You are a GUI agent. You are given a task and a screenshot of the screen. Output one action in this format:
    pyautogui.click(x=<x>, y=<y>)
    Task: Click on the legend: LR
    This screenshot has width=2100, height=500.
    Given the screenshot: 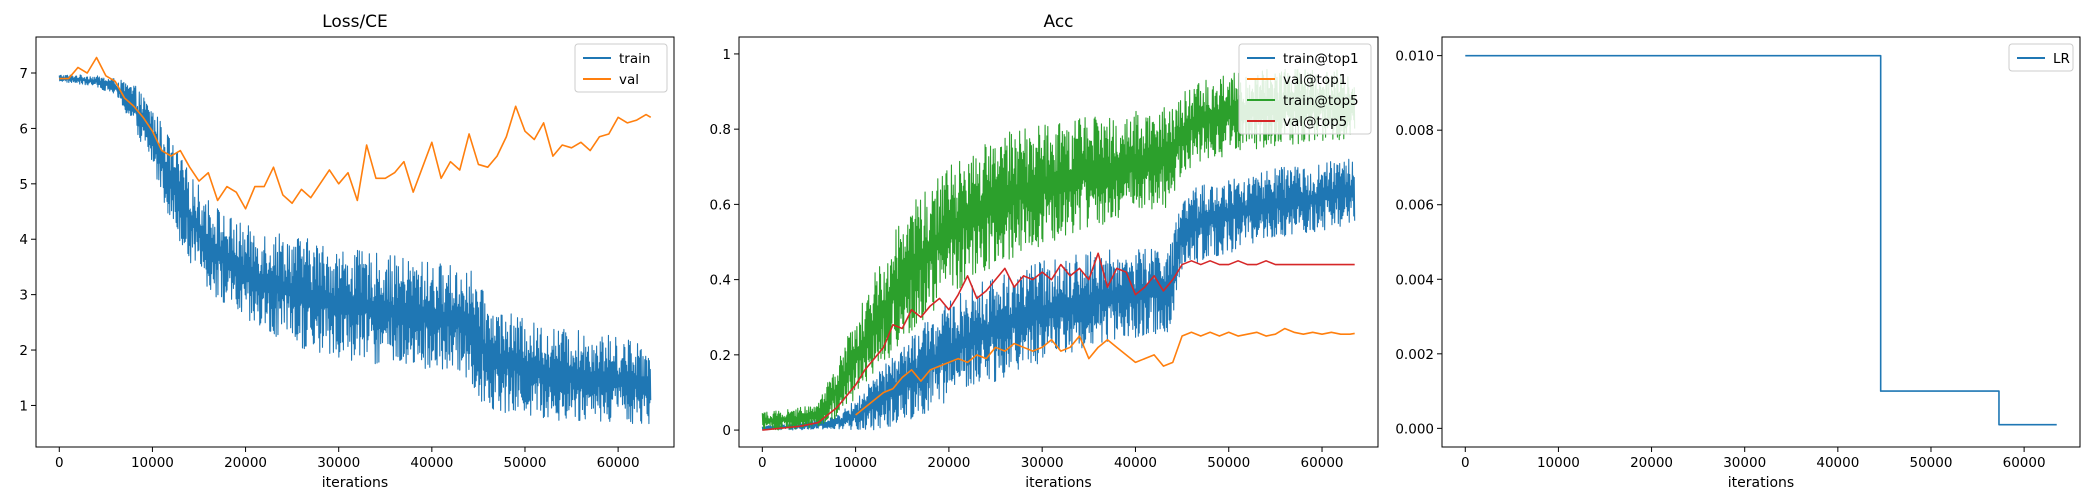 What is the action you would take?
    pyautogui.click(x=2041, y=57)
    